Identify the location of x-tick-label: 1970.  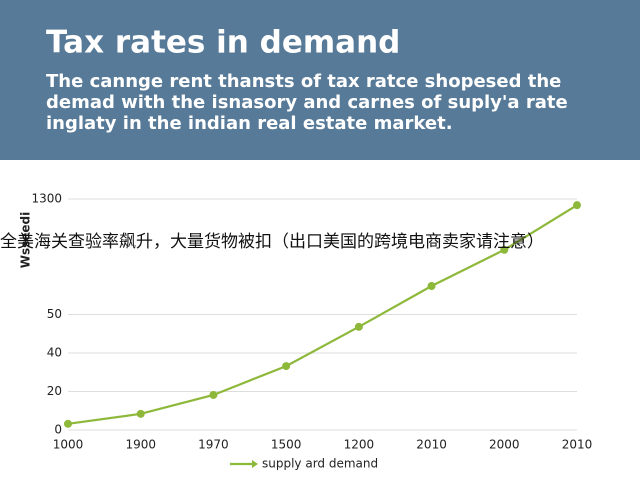
(213, 445).